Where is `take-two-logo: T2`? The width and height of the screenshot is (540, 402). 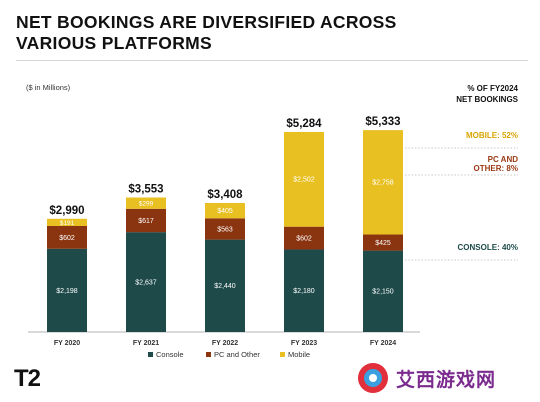 take-two-logo: T2 is located at coordinates (27, 378).